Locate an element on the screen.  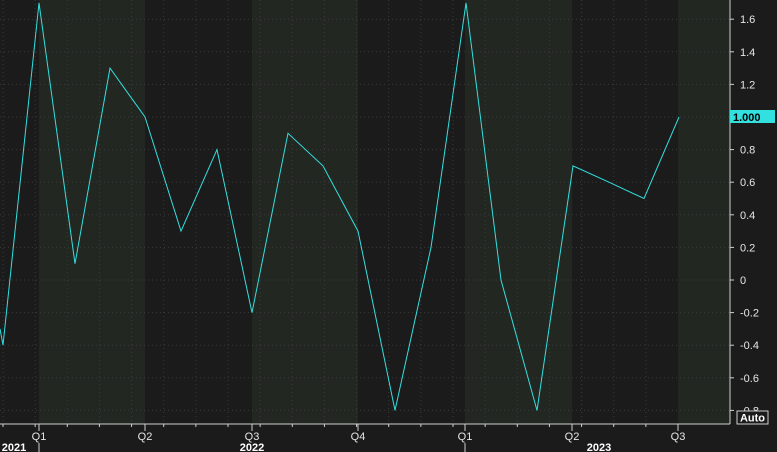
scale-mode-box is located at coordinates (752, 417).